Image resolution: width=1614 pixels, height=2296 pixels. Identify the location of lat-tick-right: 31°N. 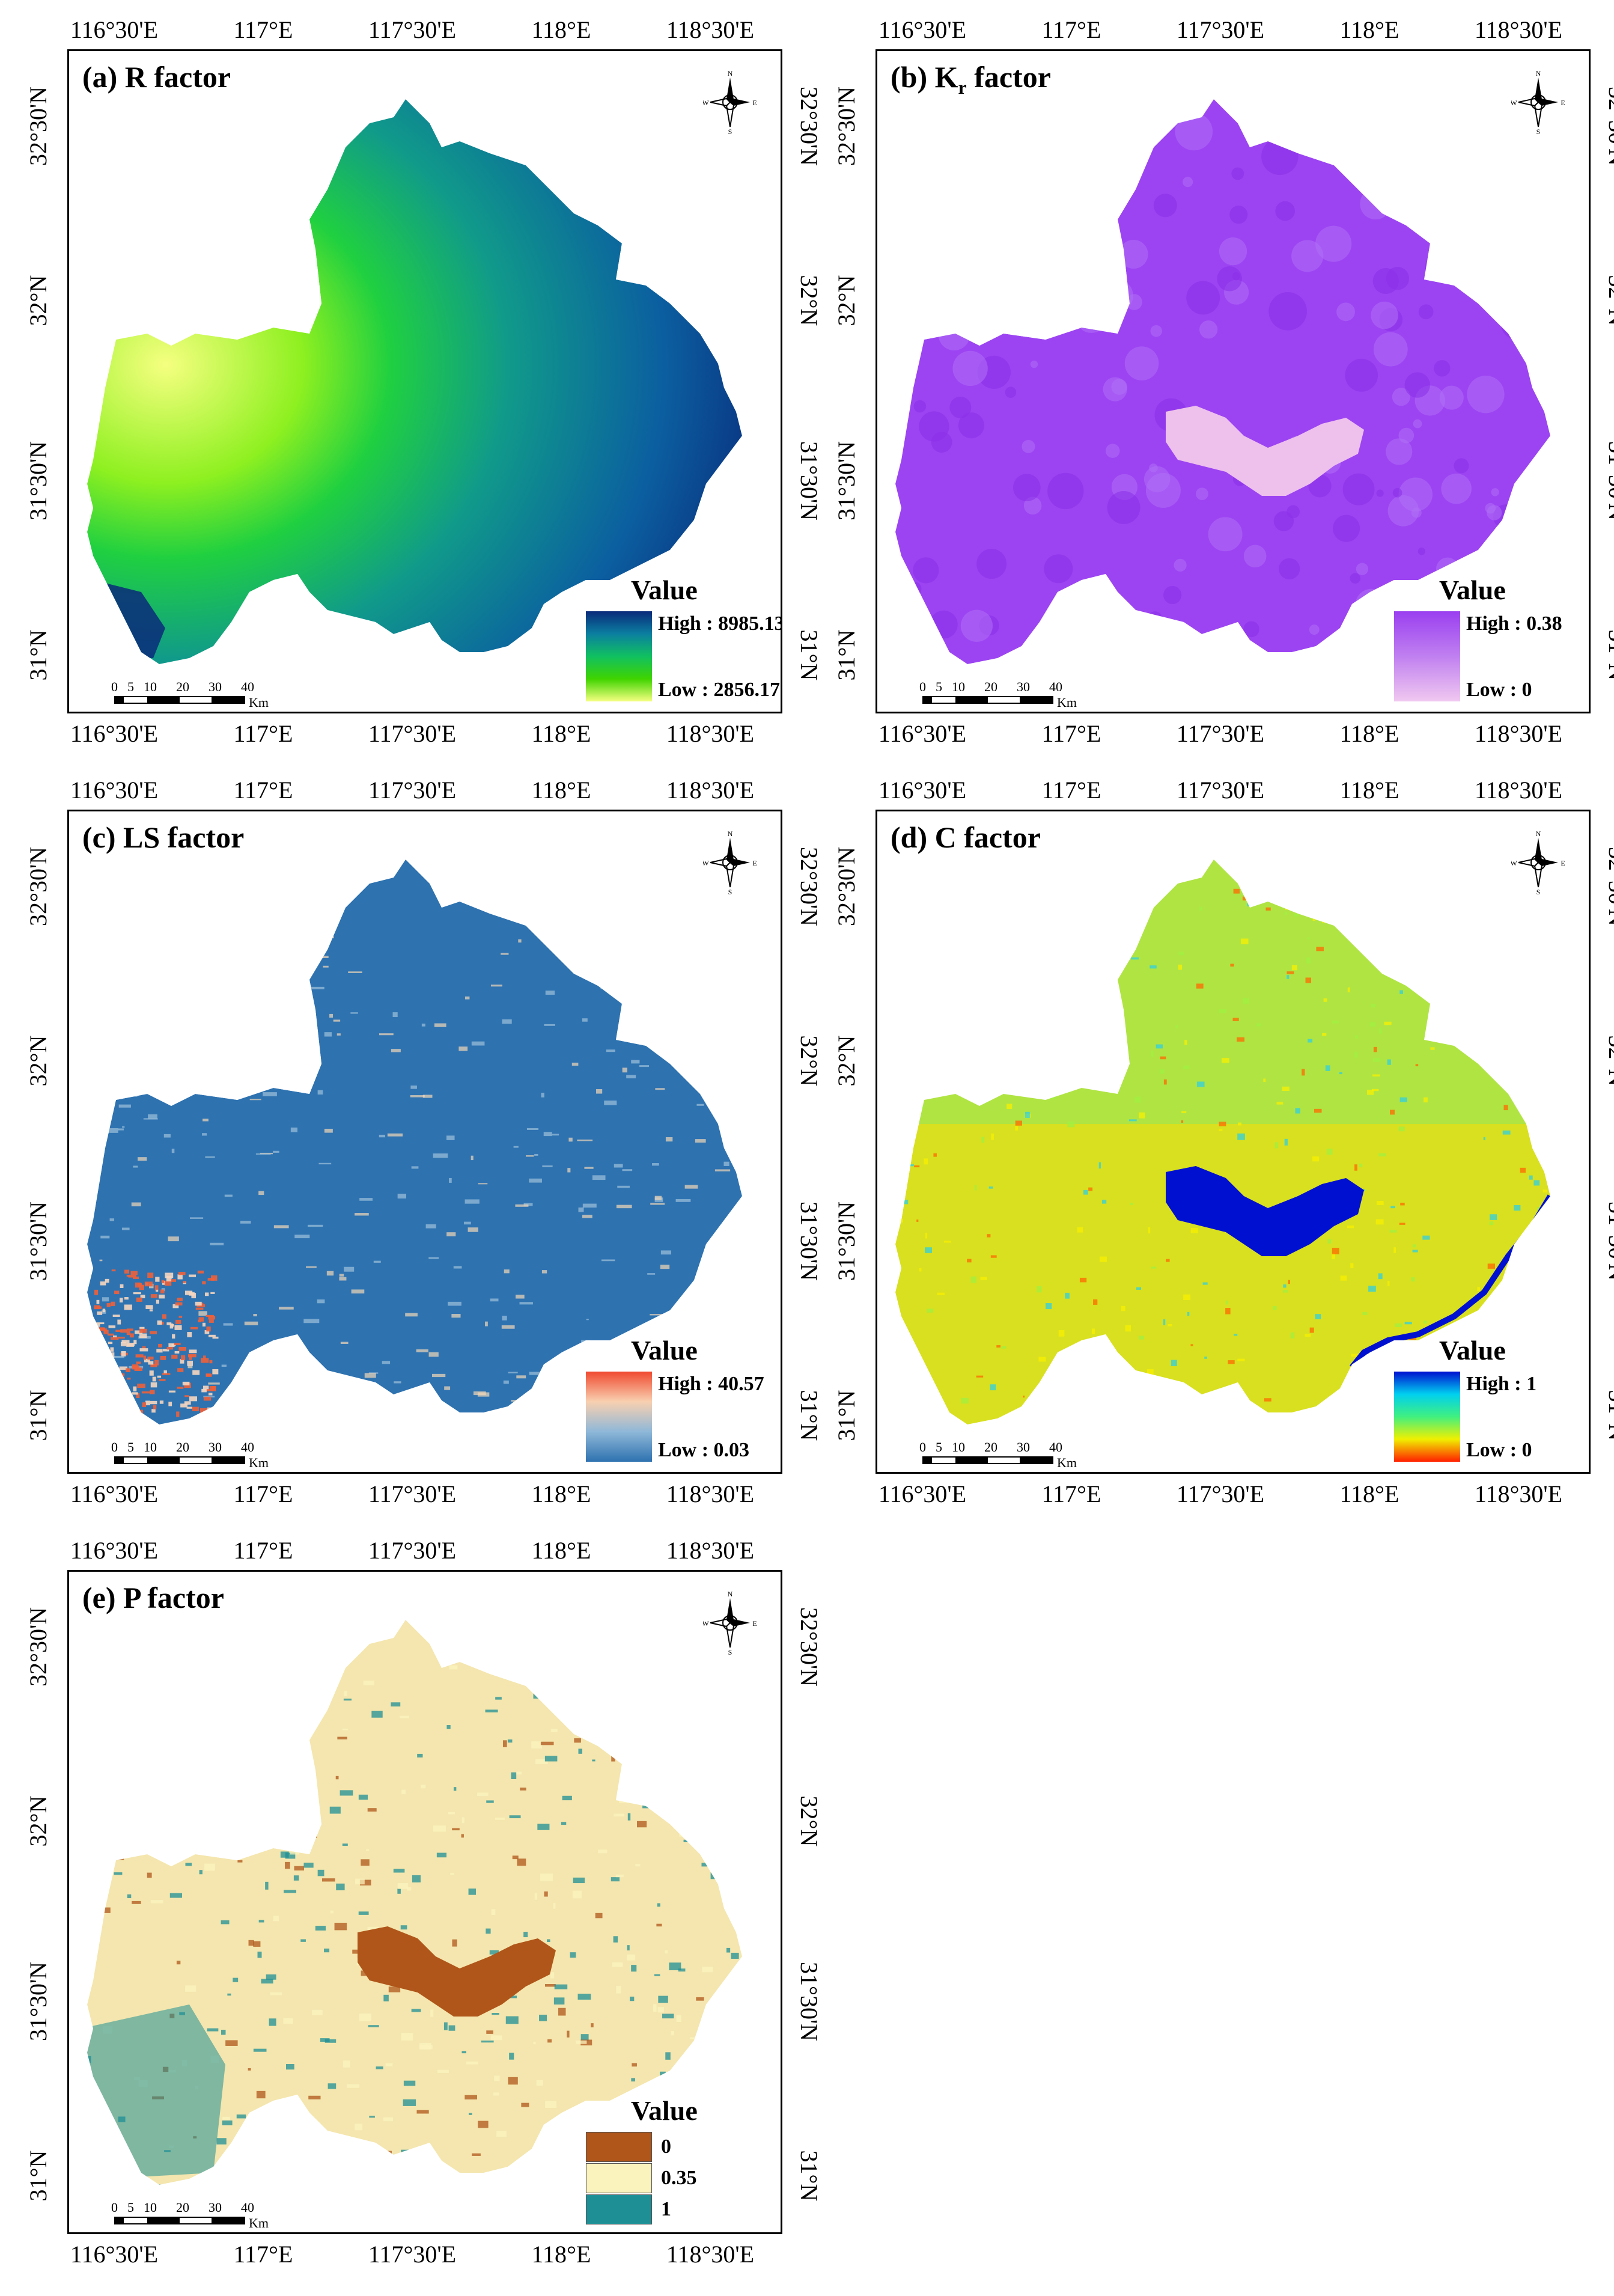
(1609, 655).